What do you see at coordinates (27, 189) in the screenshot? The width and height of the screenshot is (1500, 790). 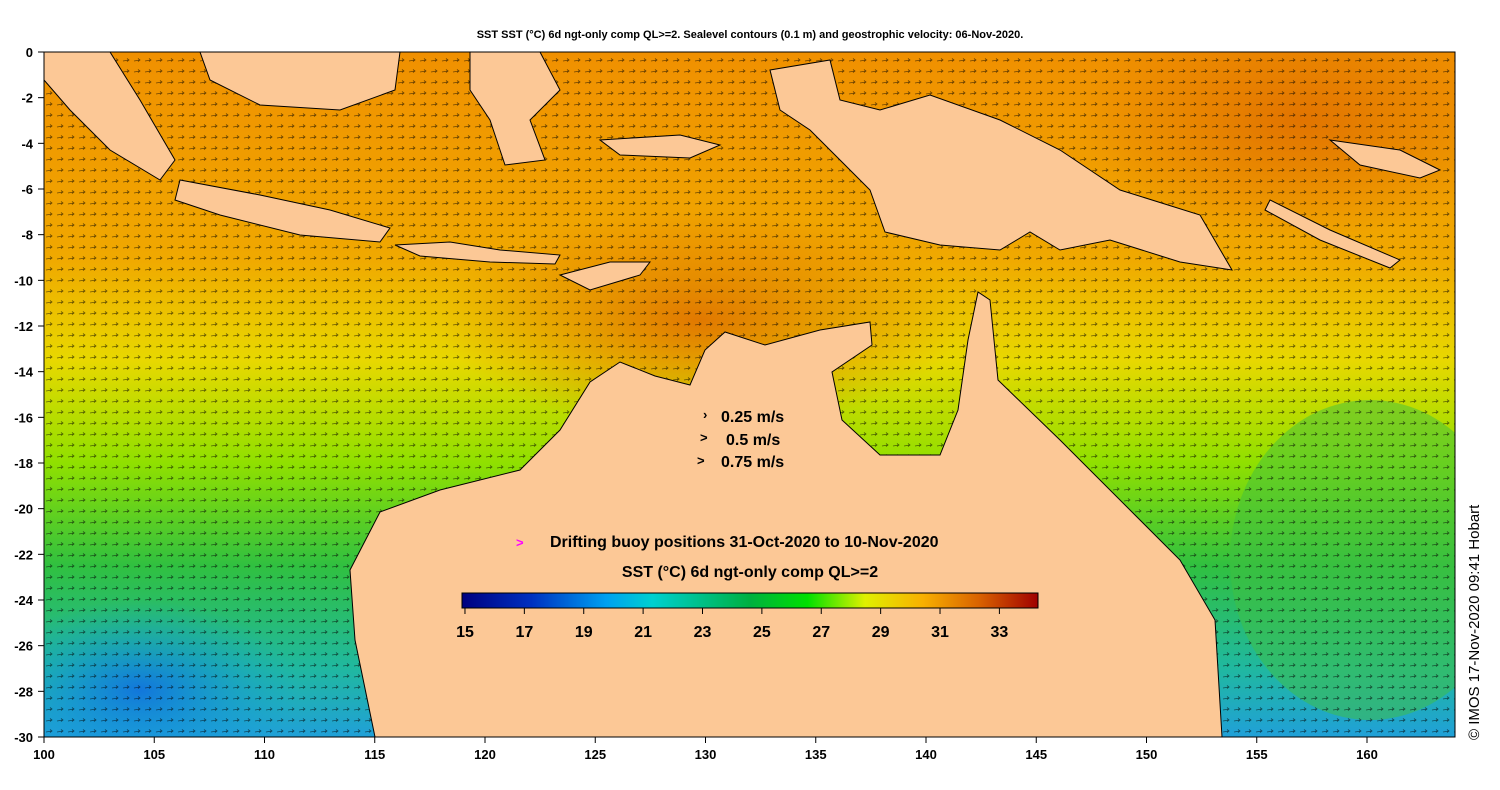 I see `y-tick-label: -6` at bounding box center [27, 189].